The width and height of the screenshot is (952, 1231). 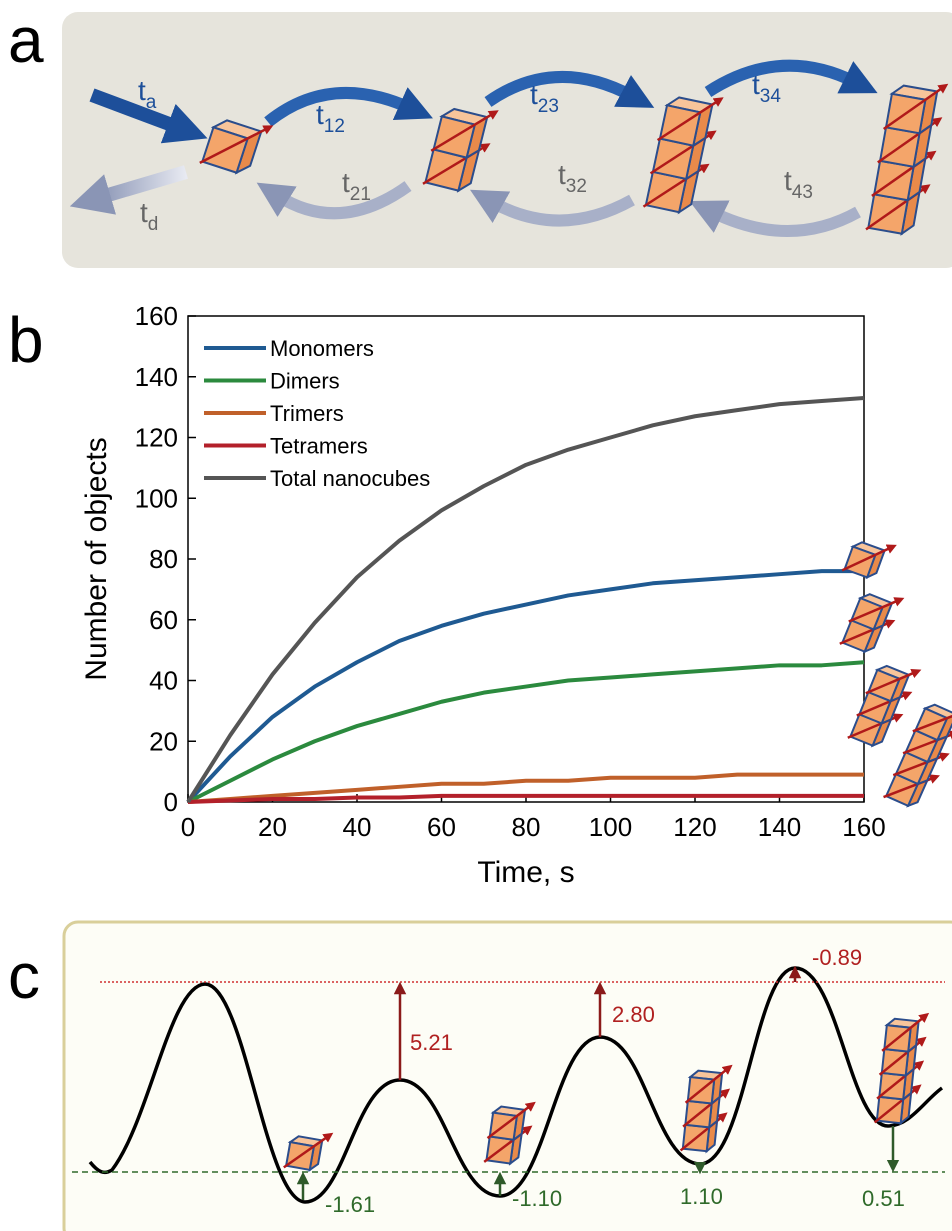 What do you see at coordinates (802, 192) in the screenshot?
I see `rate-subscript: 43` at bounding box center [802, 192].